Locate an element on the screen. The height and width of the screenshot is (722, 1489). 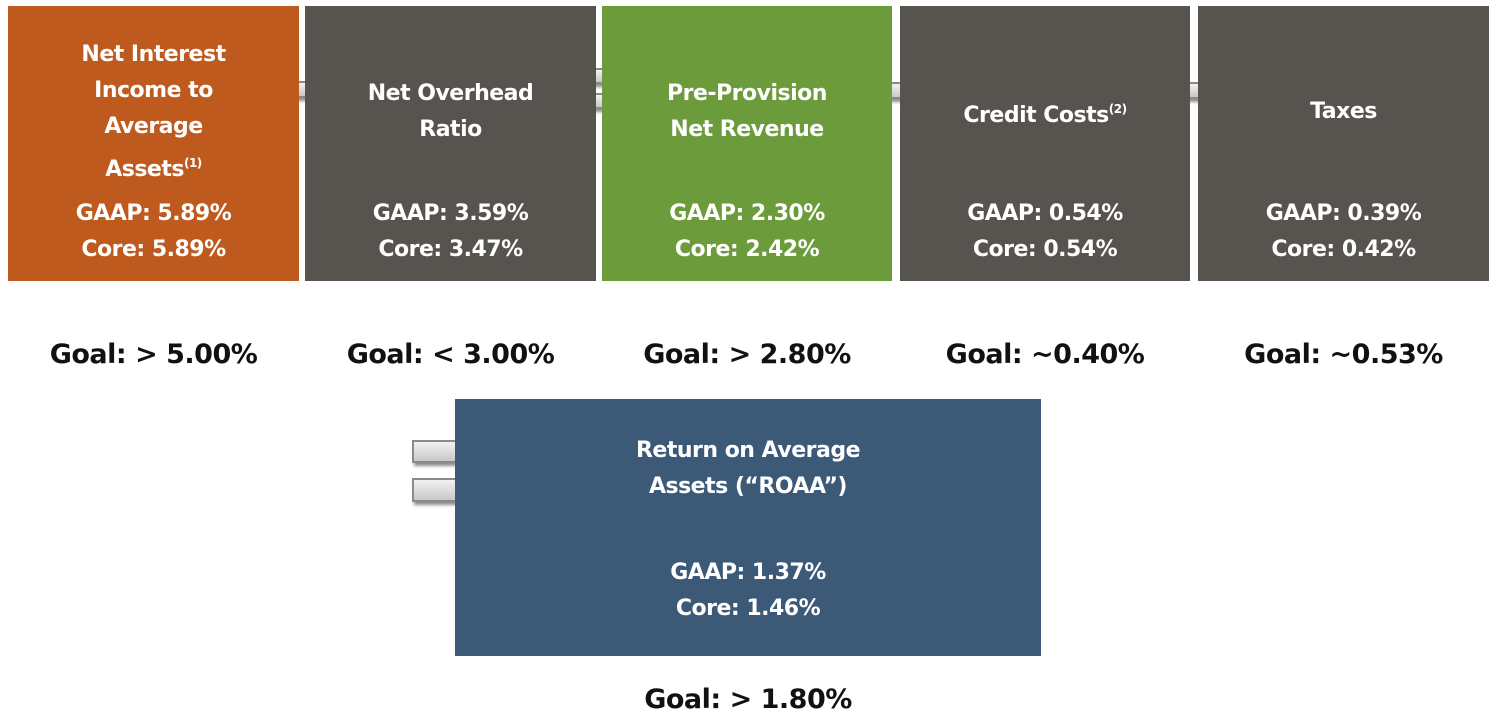
title-text: Net Revenue is located at coordinates (747, 129).